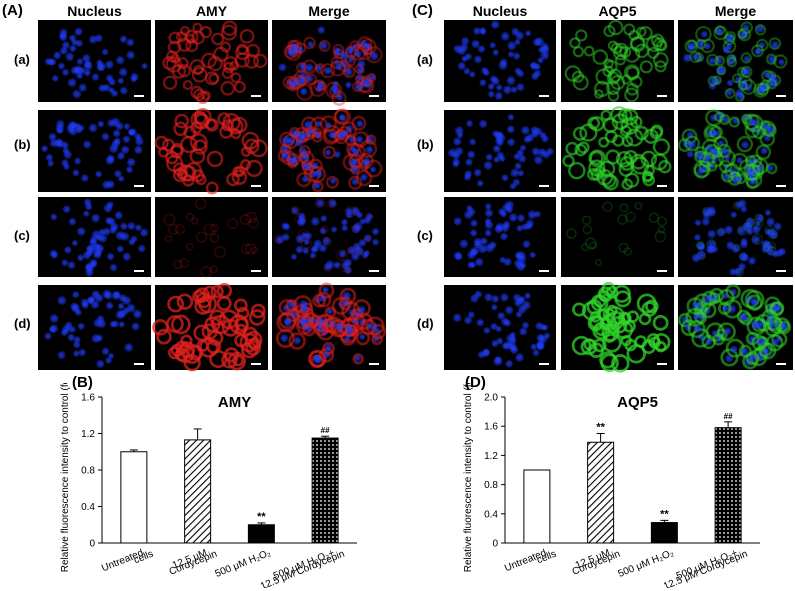 This screenshot has width=795, height=591. Describe the element at coordinates (12, 10) in the screenshot. I see `panel-letter-a: (A)` at that location.